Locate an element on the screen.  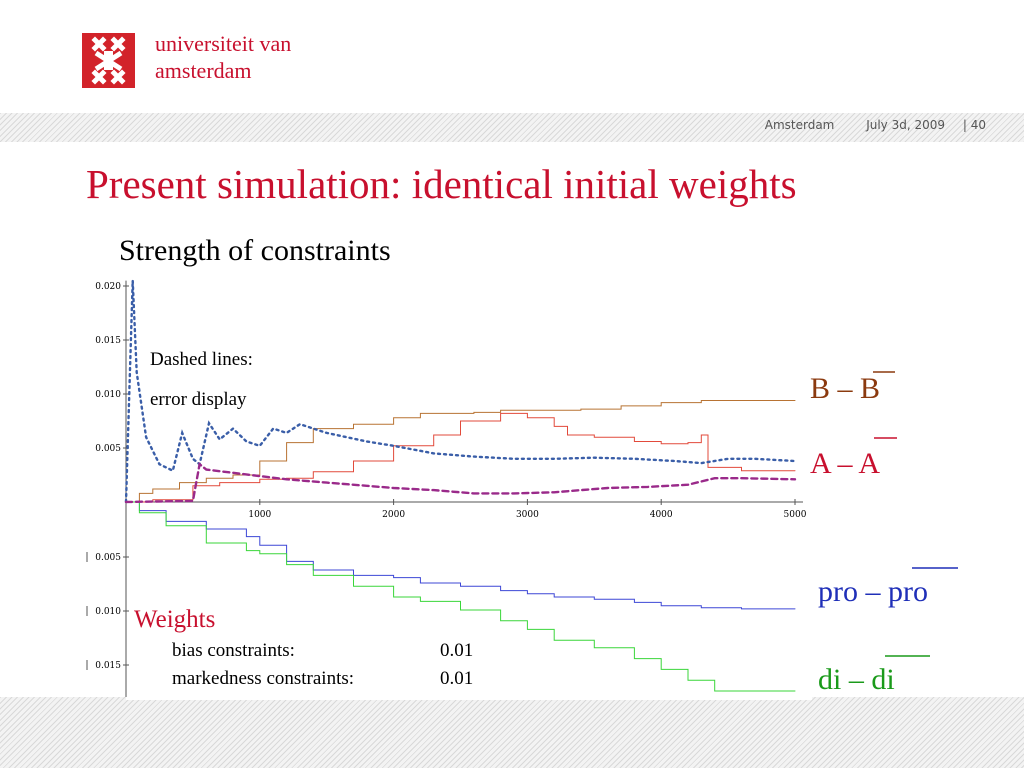
x-tick-label: 1000 is located at coordinates (259, 515).